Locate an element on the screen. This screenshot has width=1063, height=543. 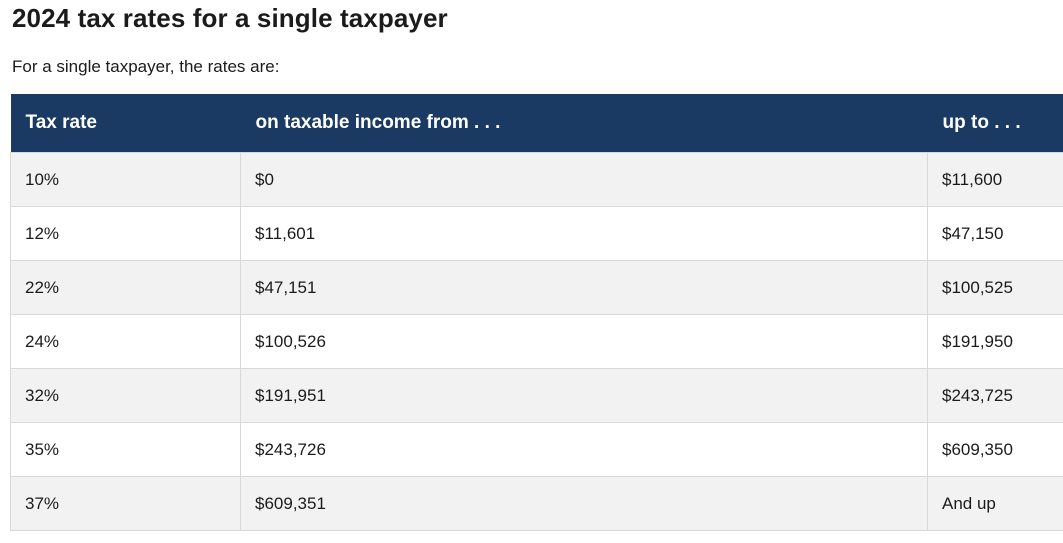
intro-text: For a single taxpayer, the rates are: is located at coordinates (146, 66).